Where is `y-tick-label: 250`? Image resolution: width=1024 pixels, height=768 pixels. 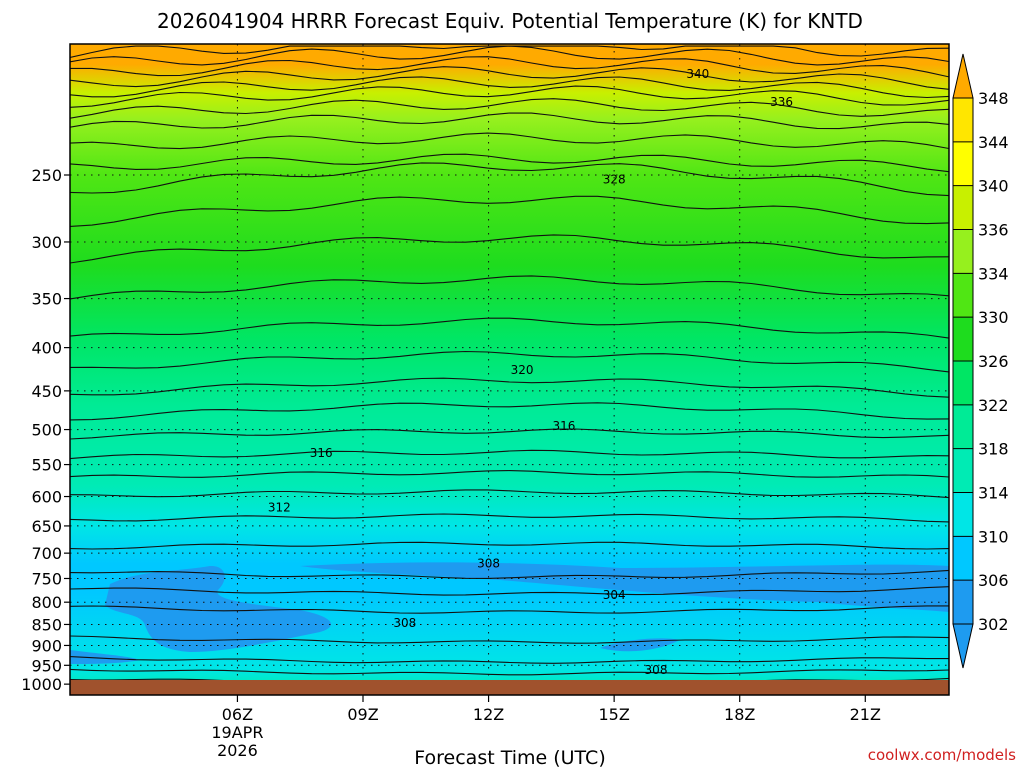 y-tick-label: 250 is located at coordinates (46, 175).